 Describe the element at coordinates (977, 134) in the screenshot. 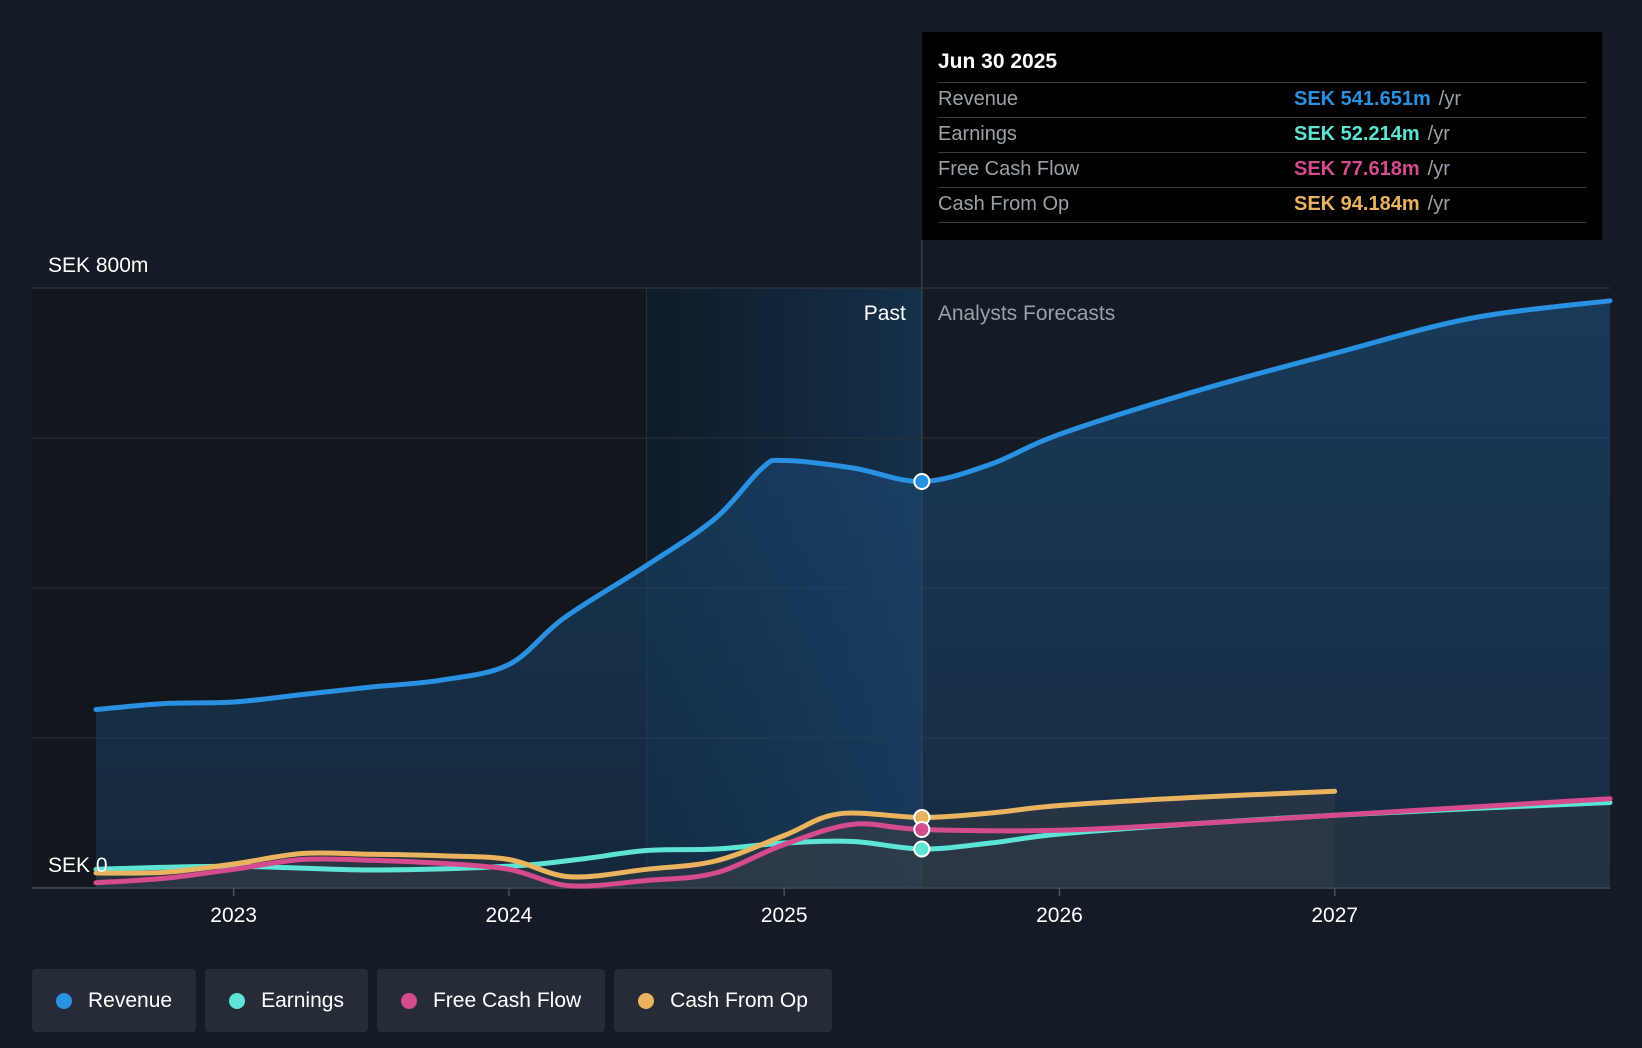

I see `tooltip-row-label: Earnings` at that location.